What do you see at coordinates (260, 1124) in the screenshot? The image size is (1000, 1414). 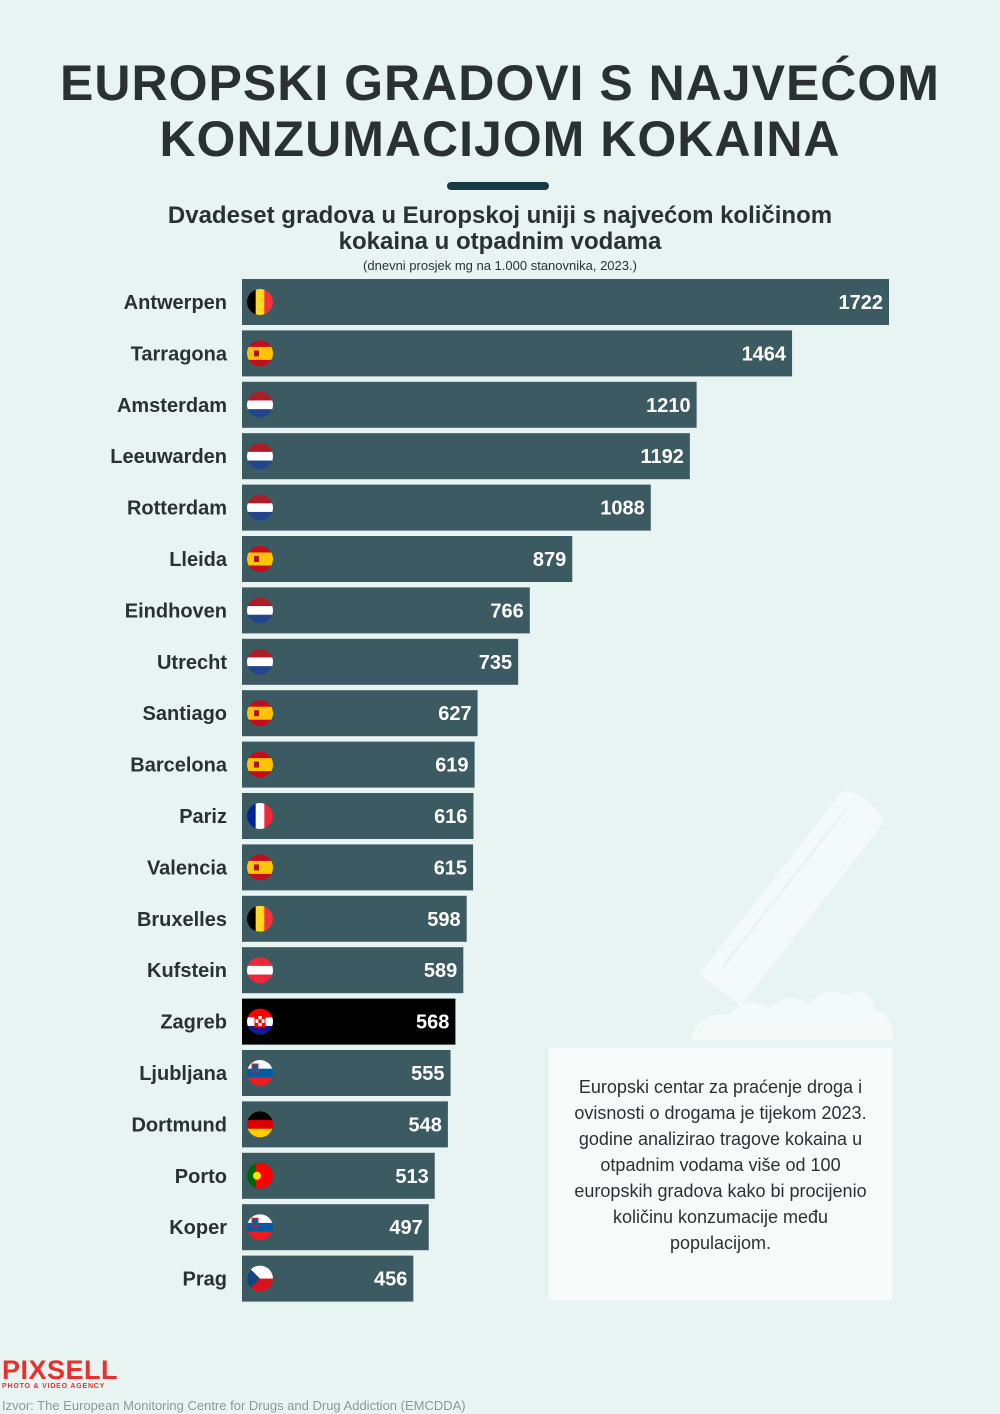 I see `germany-flag-icon` at bounding box center [260, 1124].